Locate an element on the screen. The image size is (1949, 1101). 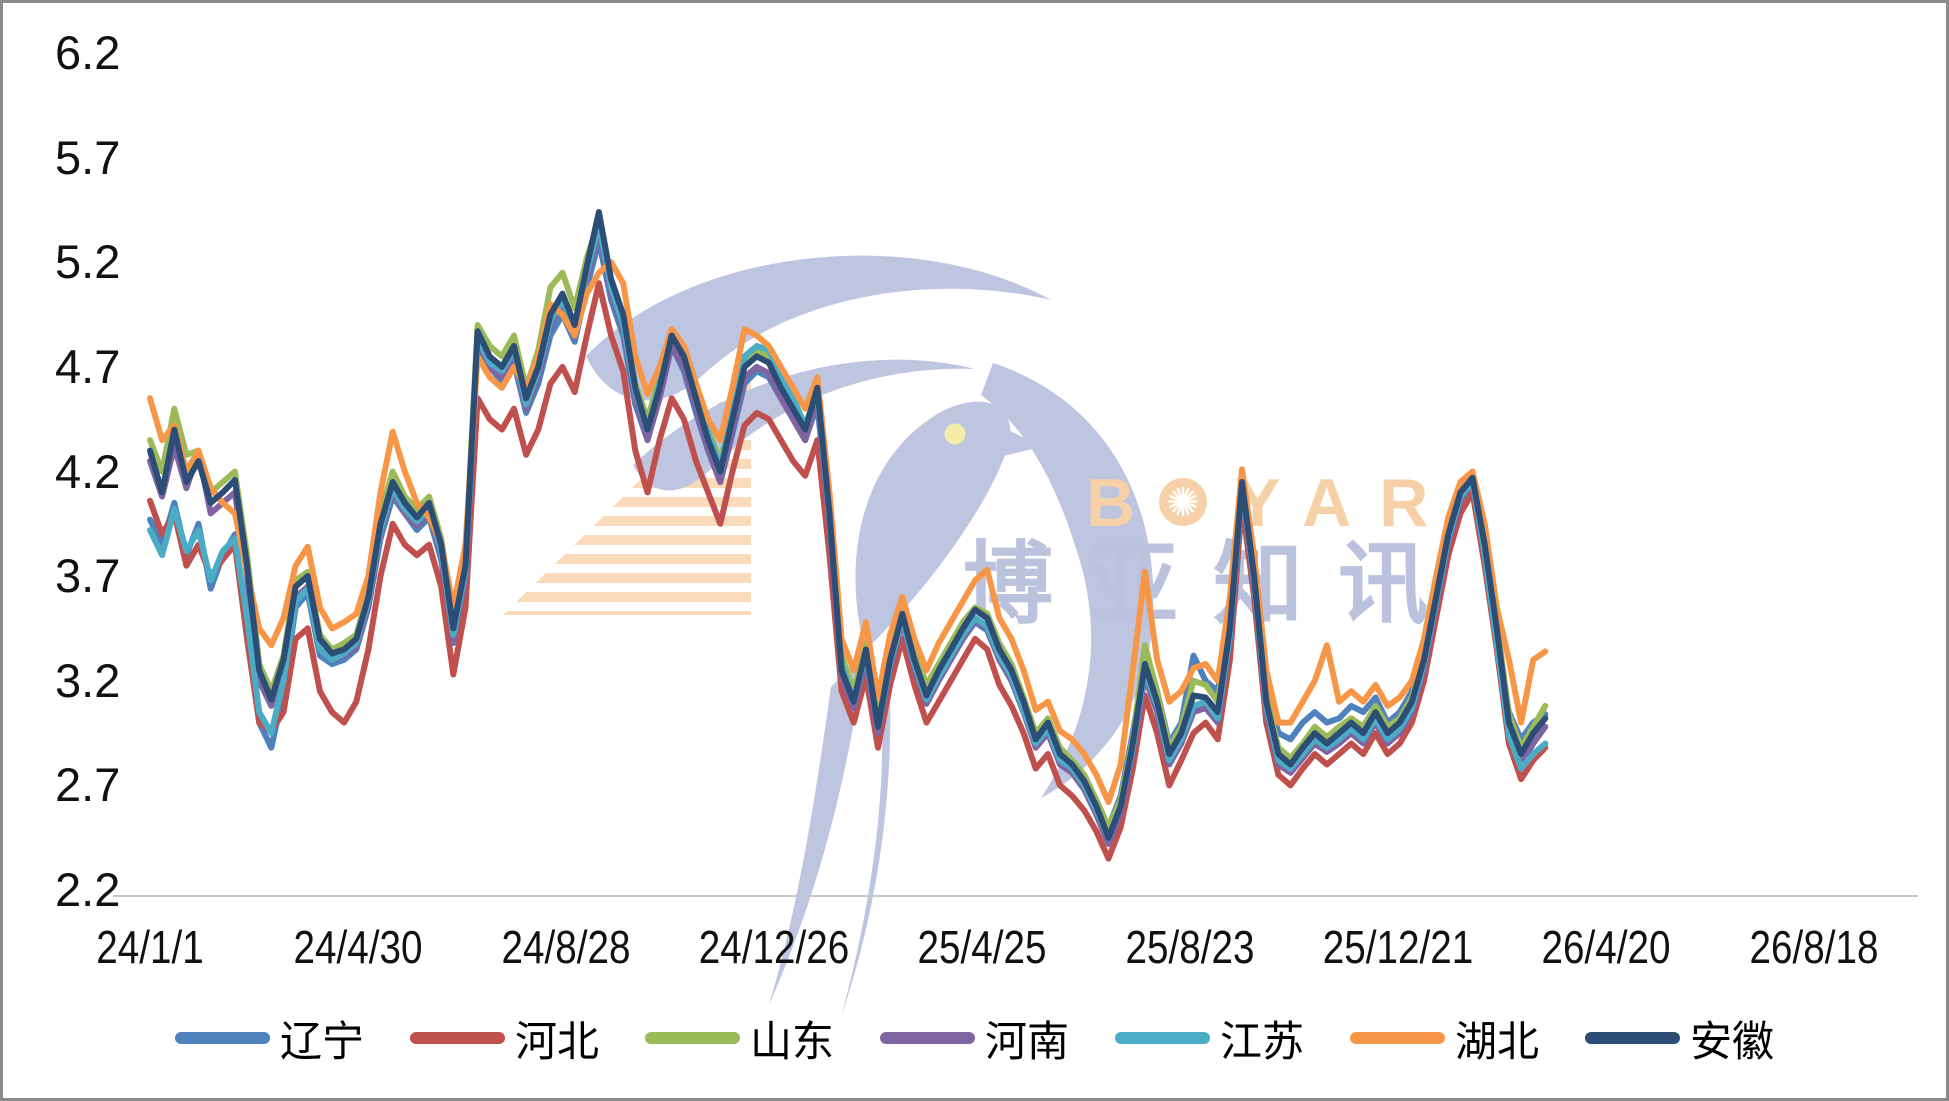
legend-item-河南: 河南 is located at coordinates (974, 1038).